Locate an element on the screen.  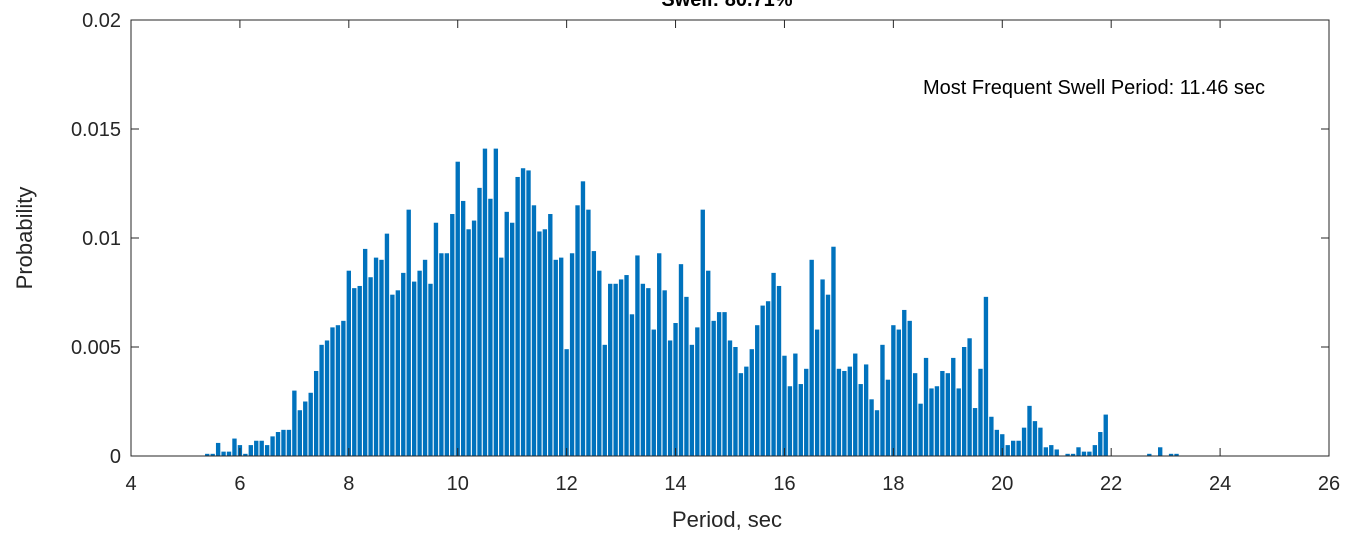
x-tick-label: 20 is located at coordinates (1002, 484).